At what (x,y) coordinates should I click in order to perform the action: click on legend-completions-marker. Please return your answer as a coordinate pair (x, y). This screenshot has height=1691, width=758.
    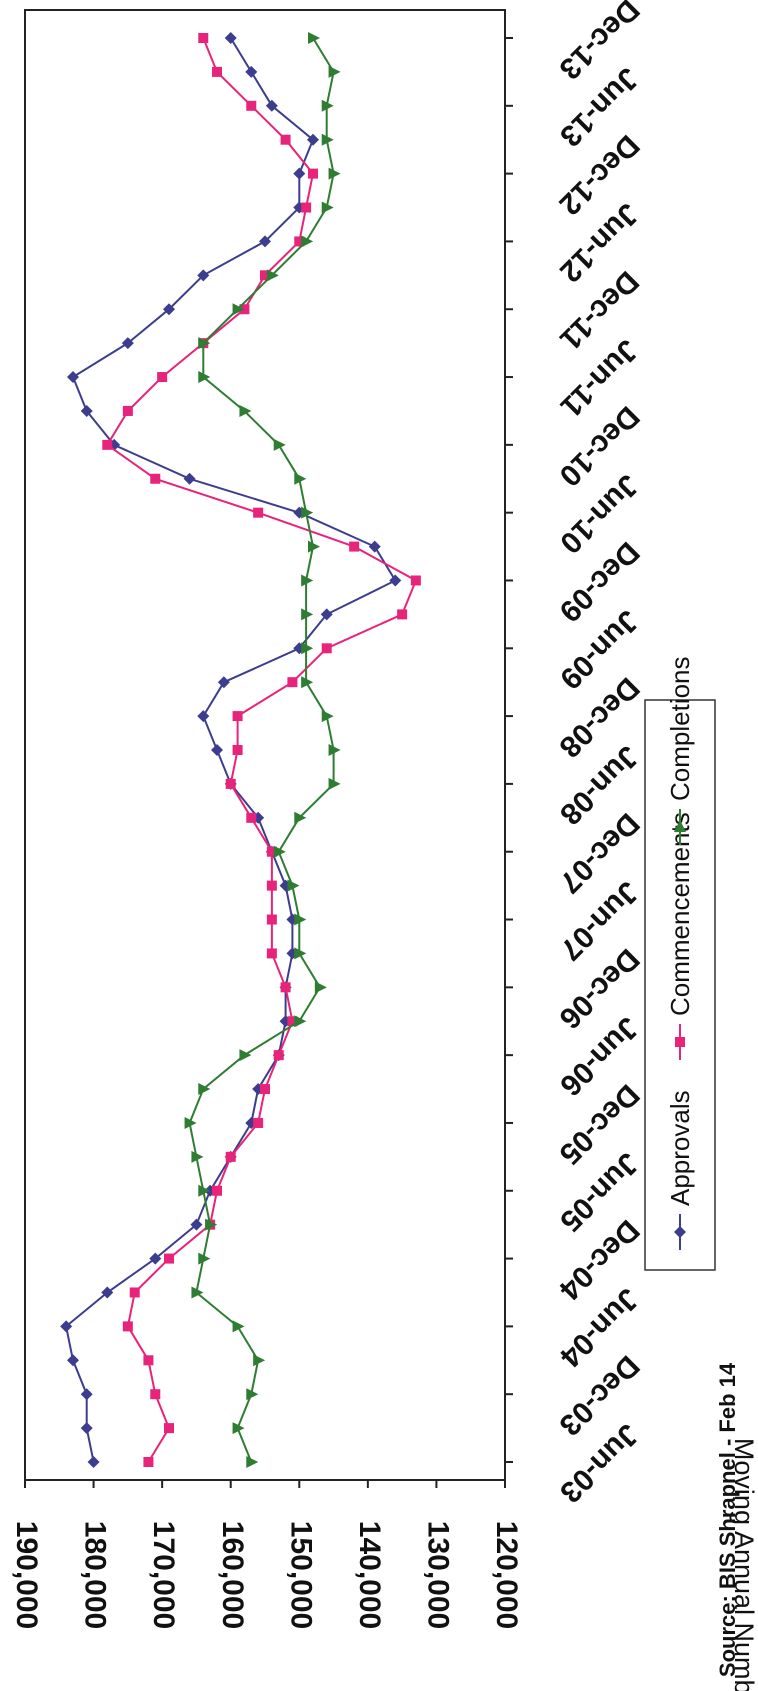
    Looking at the image, I should click on (680, 826).